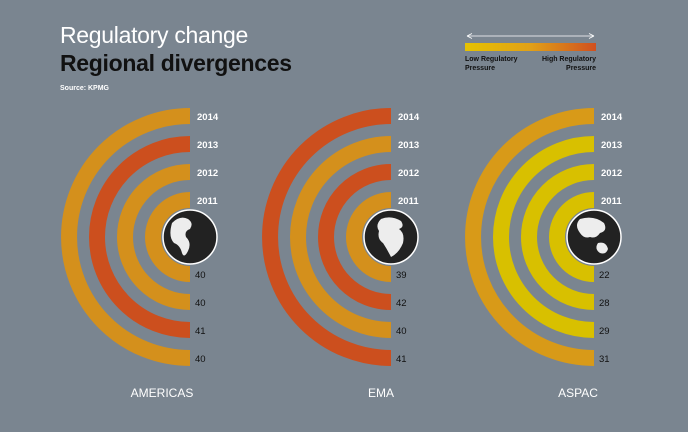 This screenshot has width=688, height=432. Describe the element at coordinates (568, 64) in the screenshot. I see `legend-high-label: High Regulatory Pressure` at that location.